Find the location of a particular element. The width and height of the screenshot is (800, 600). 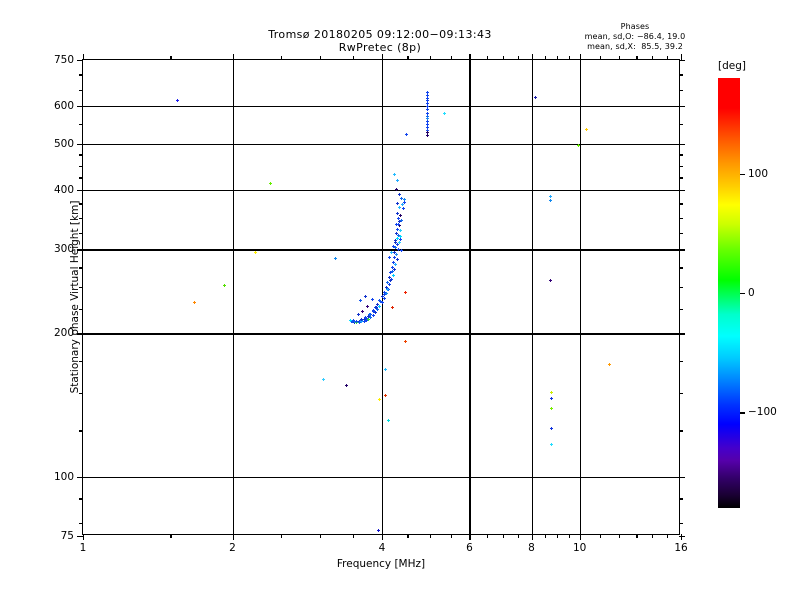

phases-annotation-extraordinary: mean, sd,X: 85.5, 39.2 is located at coordinates (635, 46).